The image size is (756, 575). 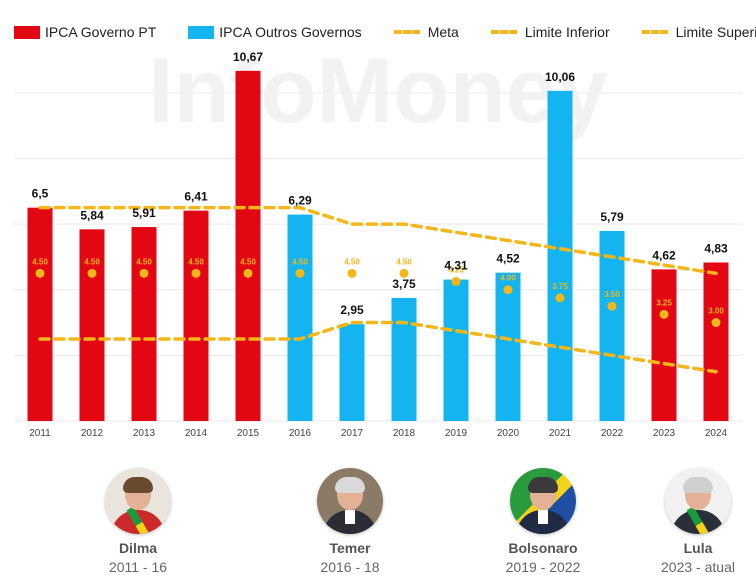 I want to click on legend-item-ipca-outros: IPCA Outros Governos, so click(x=275, y=32).